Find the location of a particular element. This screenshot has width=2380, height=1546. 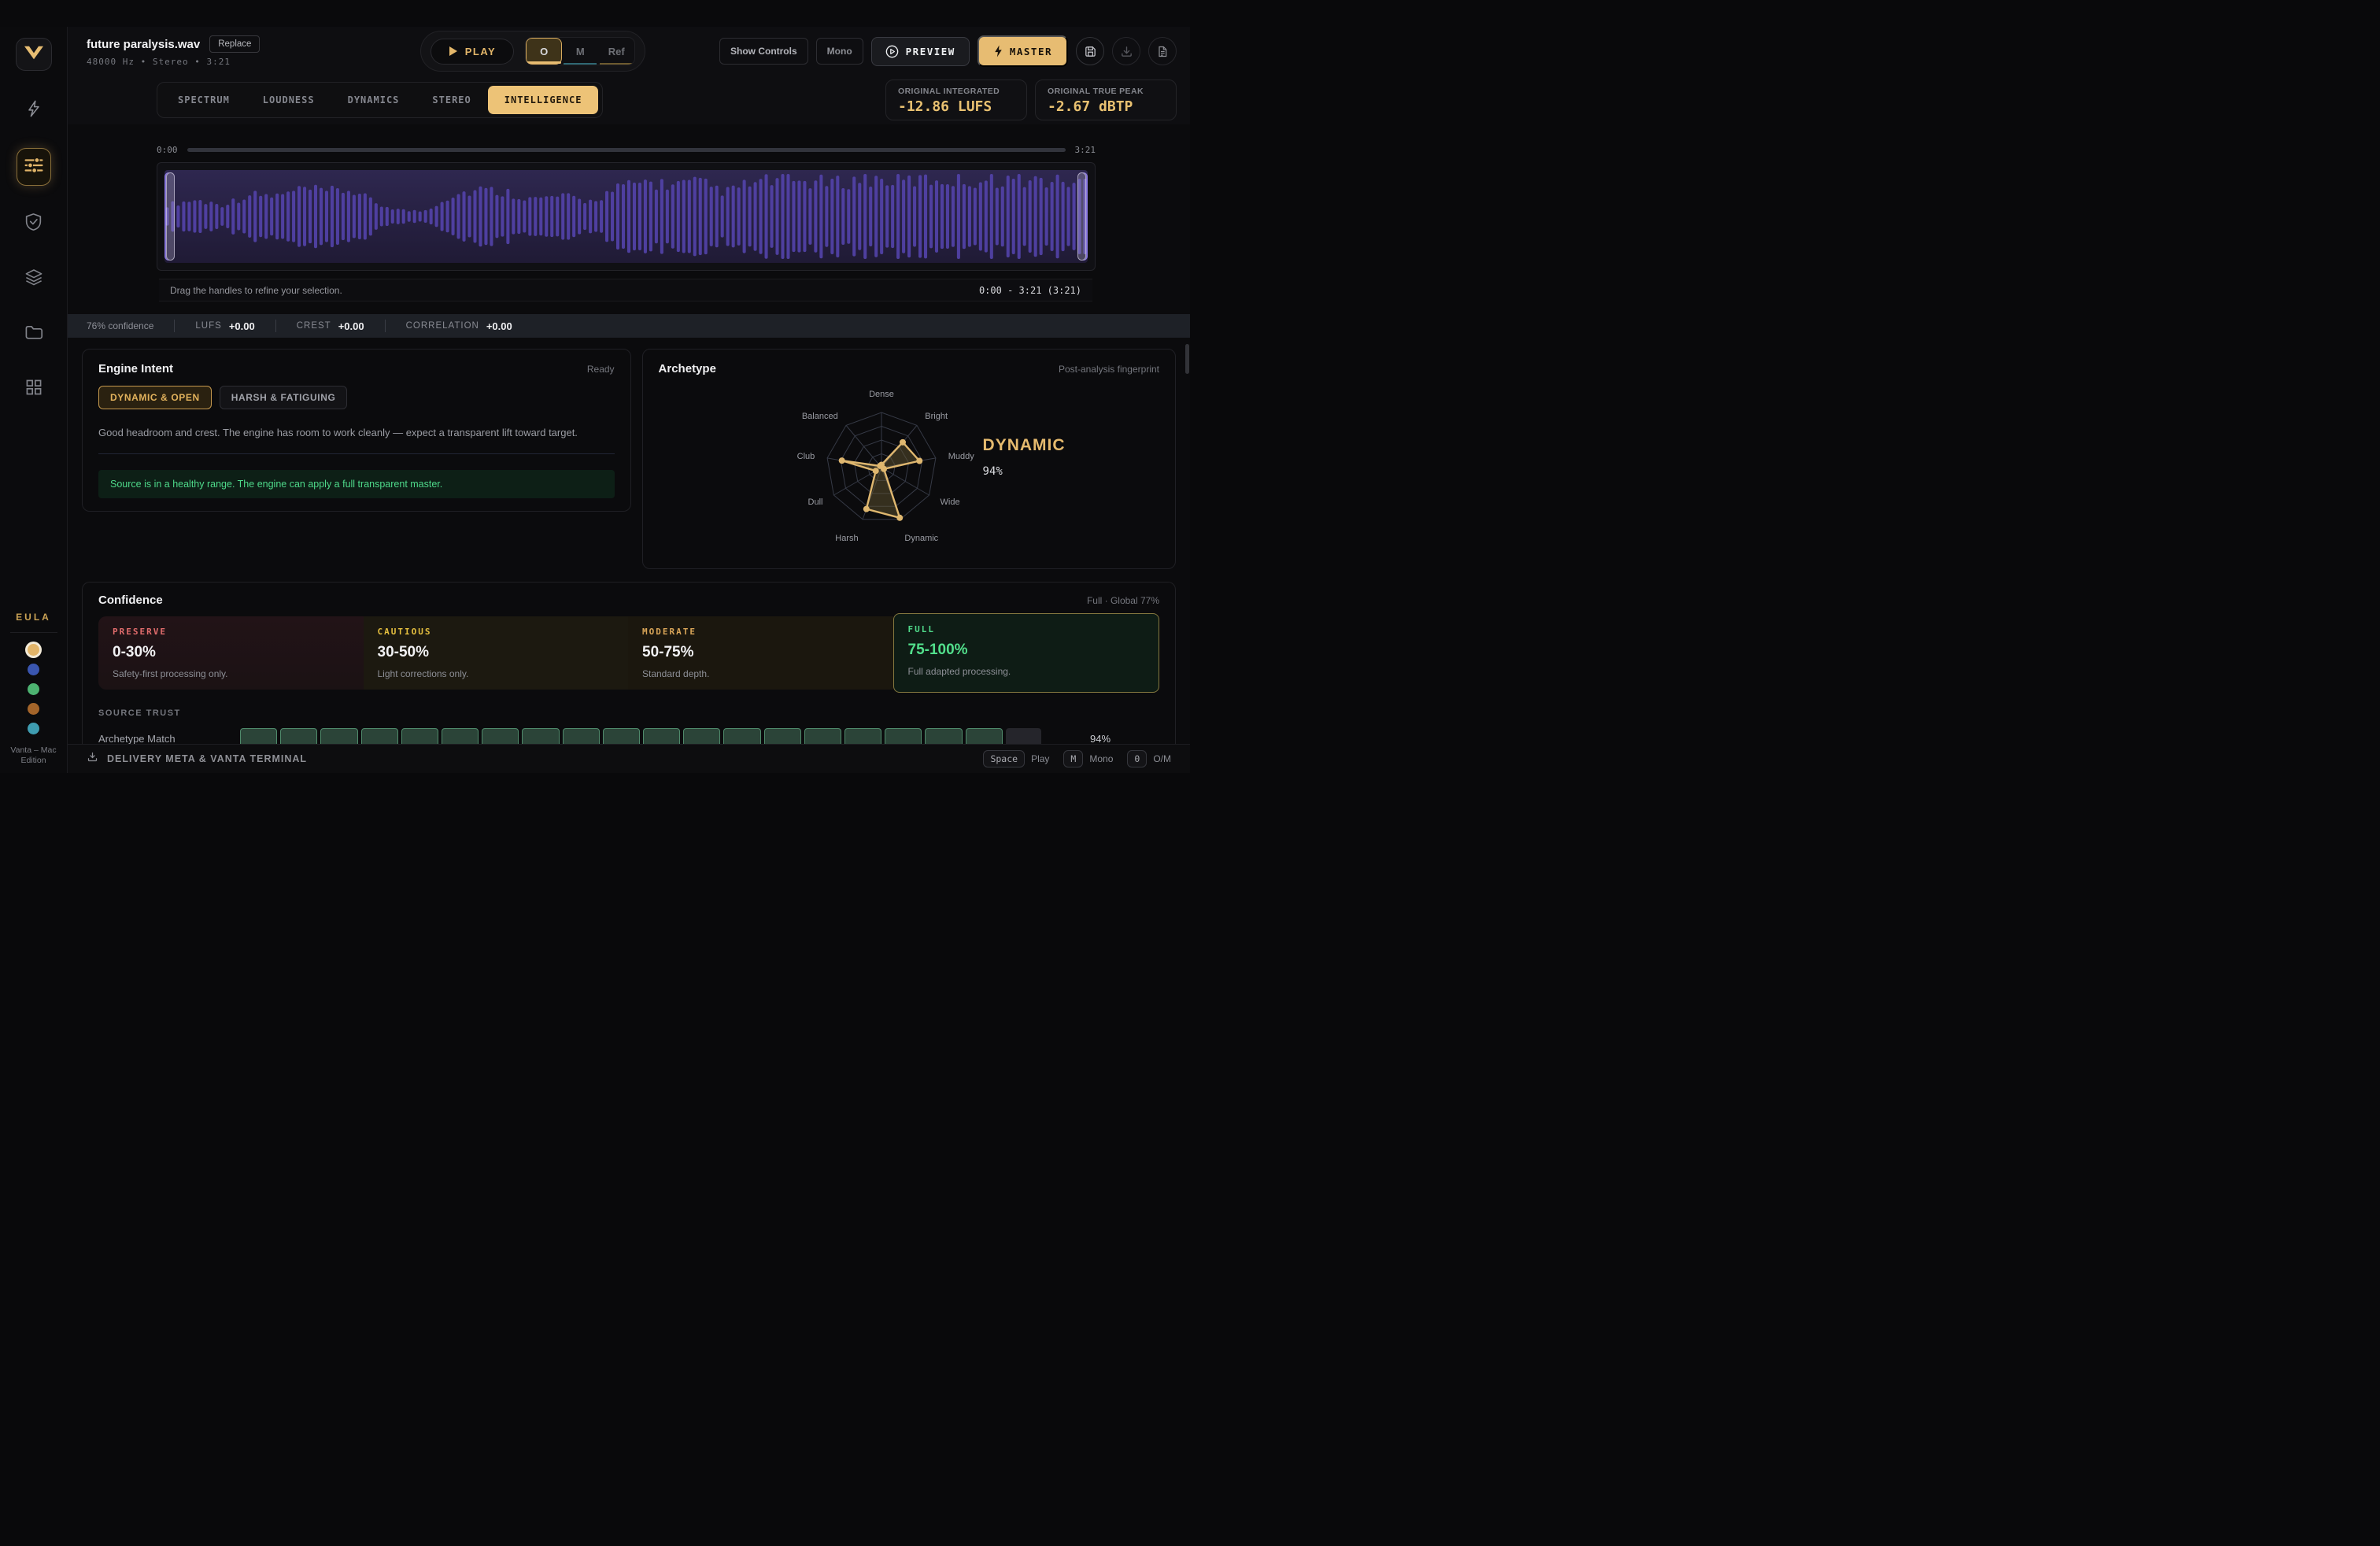

svg-text: Bright is located at coordinates (936, 416).